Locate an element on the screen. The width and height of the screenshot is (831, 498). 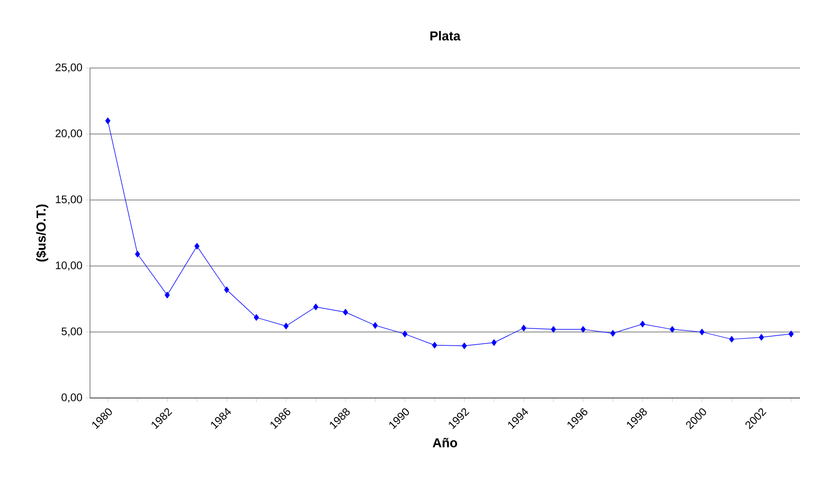
x-axis-title: Año is located at coordinates (445, 443).